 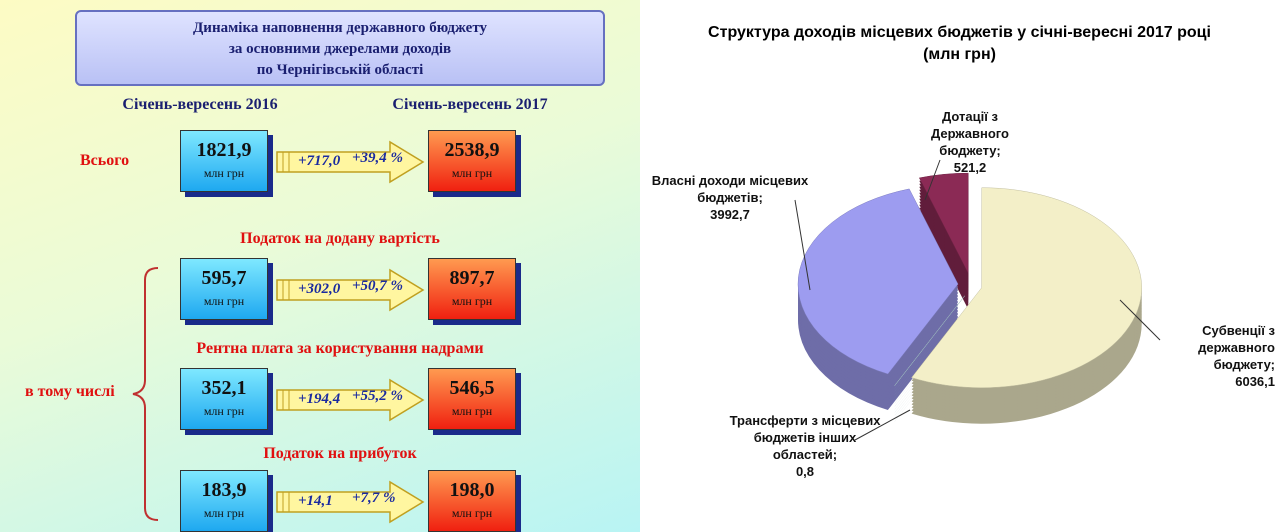 I want to click on row-label: Податок на прибуток, so click(x=340, y=453).